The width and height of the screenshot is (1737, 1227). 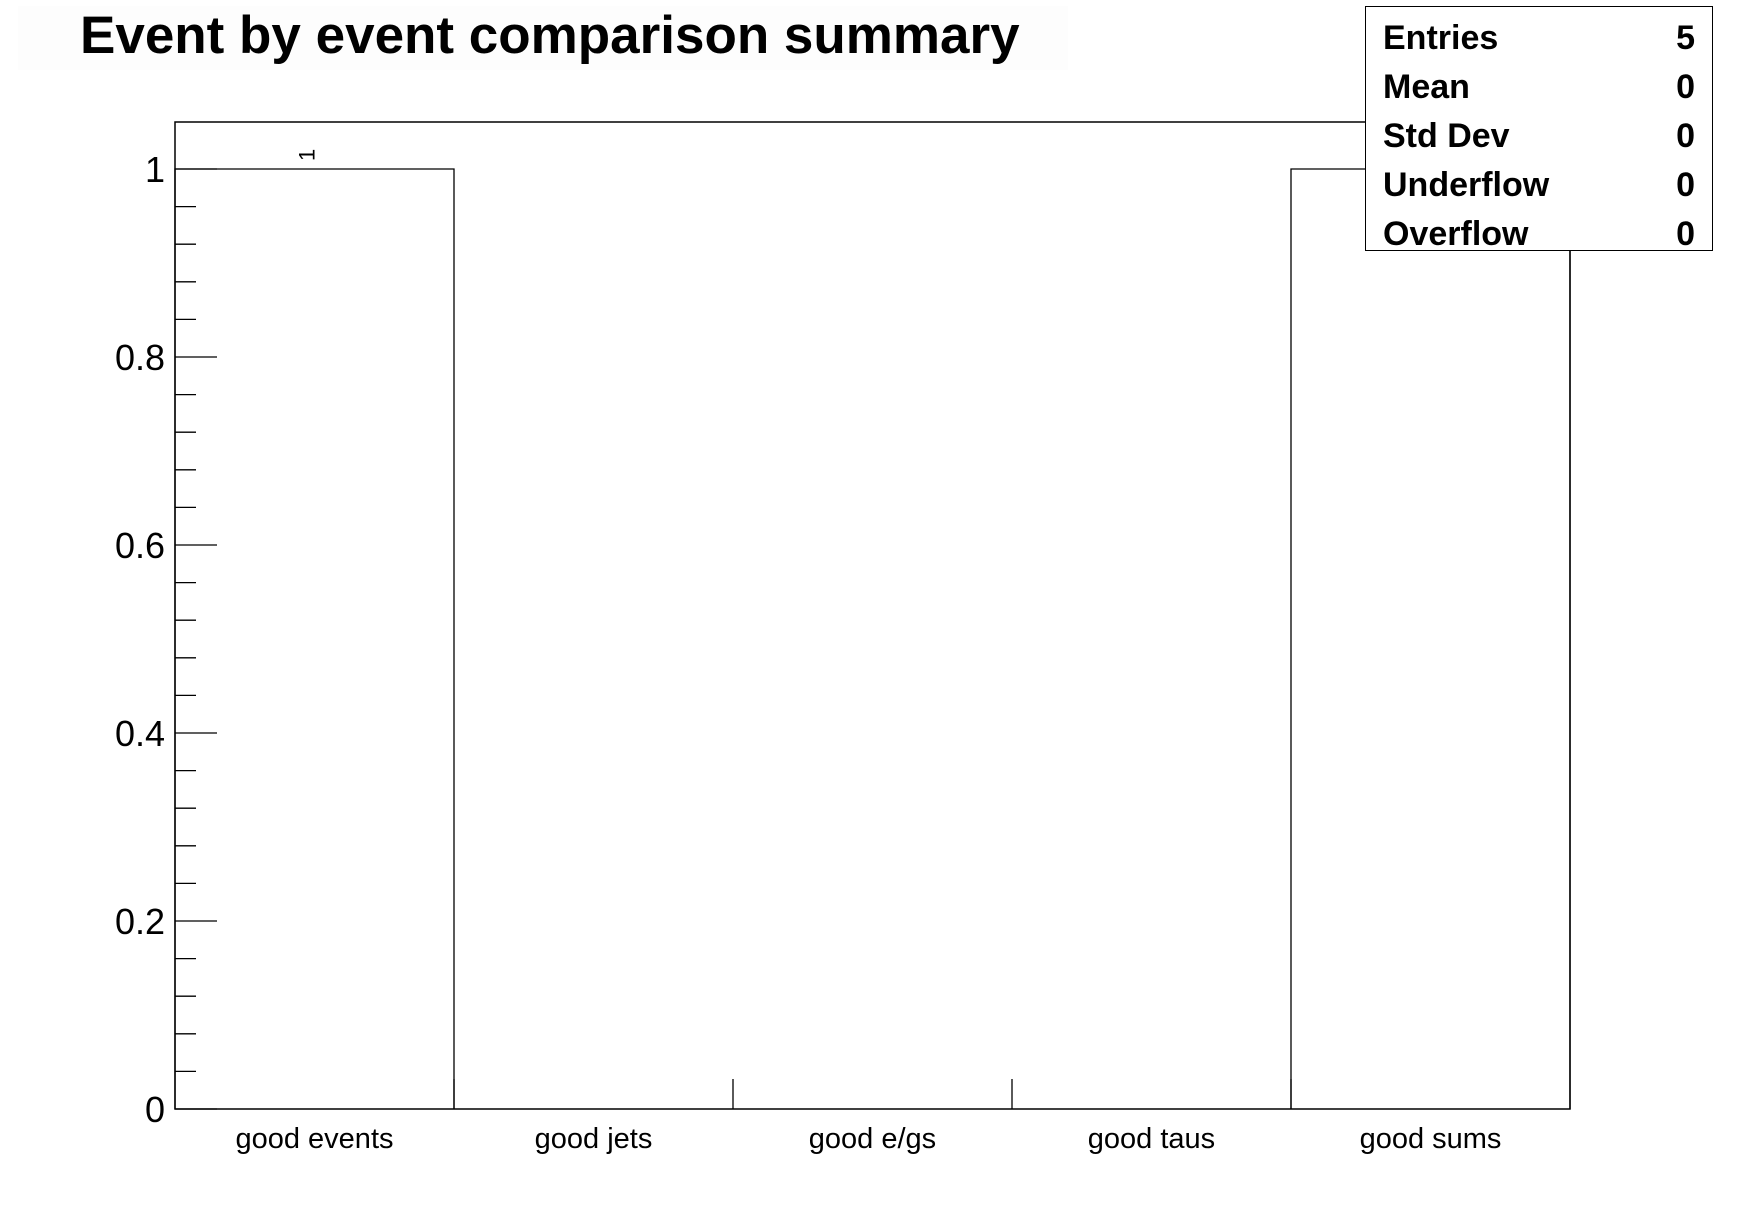 I want to click on y-tick-label: 1, so click(x=155, y=169).